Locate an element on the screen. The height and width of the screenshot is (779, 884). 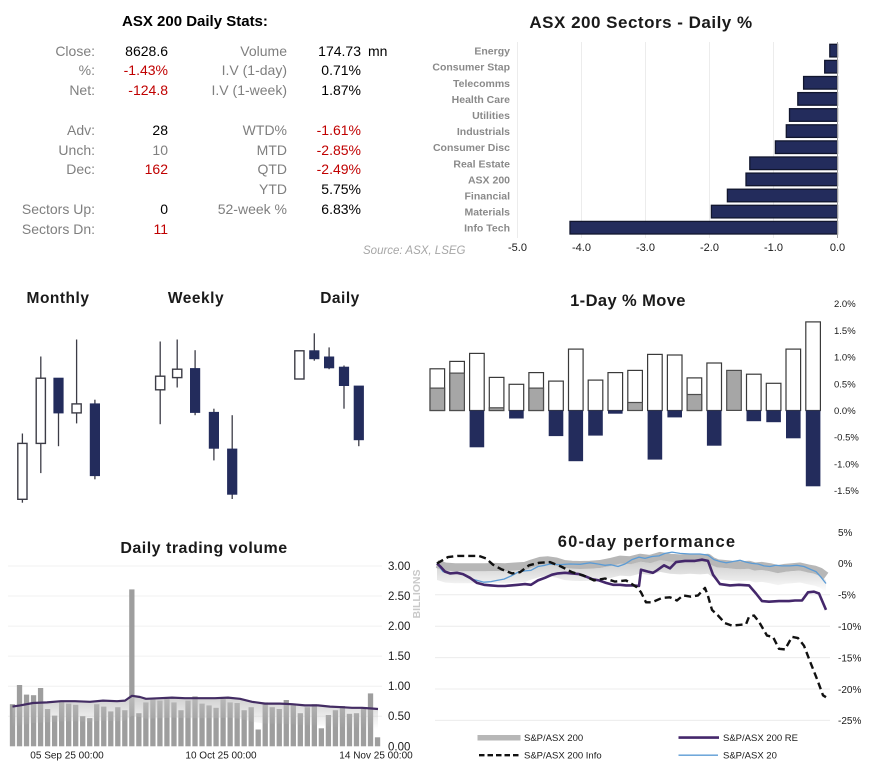
svg-text: -1.0 is located at coordinates (773, 248).